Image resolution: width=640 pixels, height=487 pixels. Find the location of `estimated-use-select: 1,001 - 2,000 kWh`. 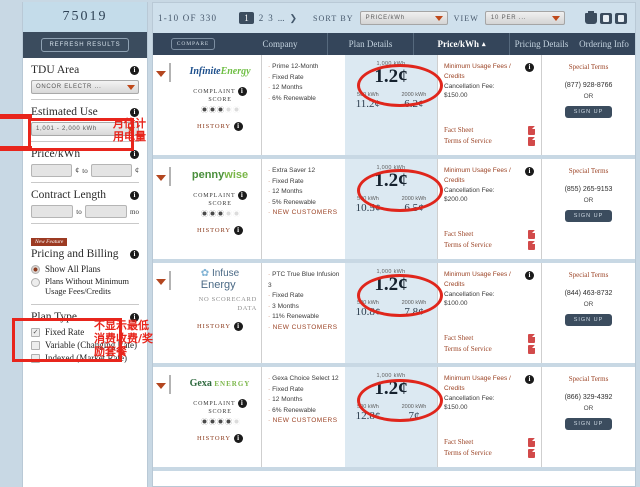

estimated-use-select: 1,001 - 2,000 kWh is located at coordinates (85, 129).